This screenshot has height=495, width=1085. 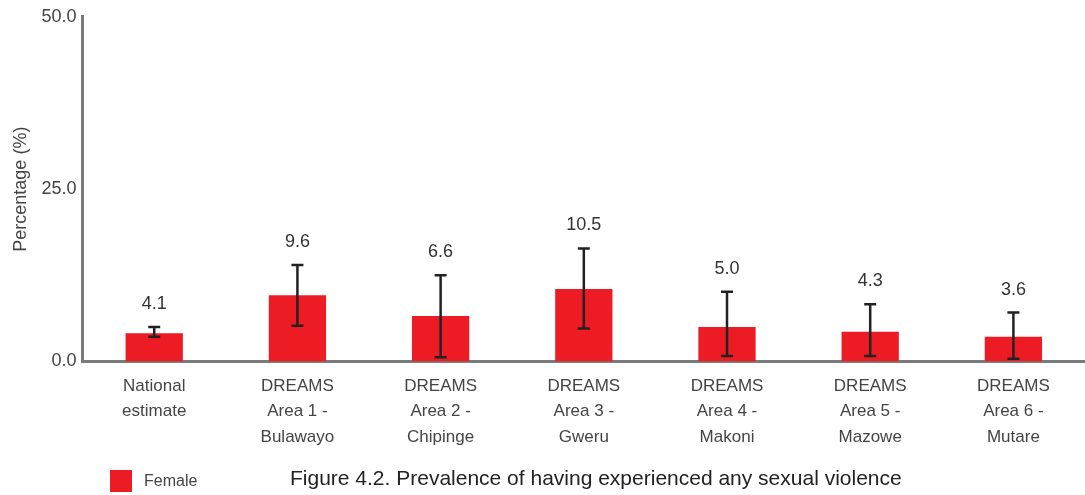 I want to click on legend-label: Female, so click(x=171, y=481).